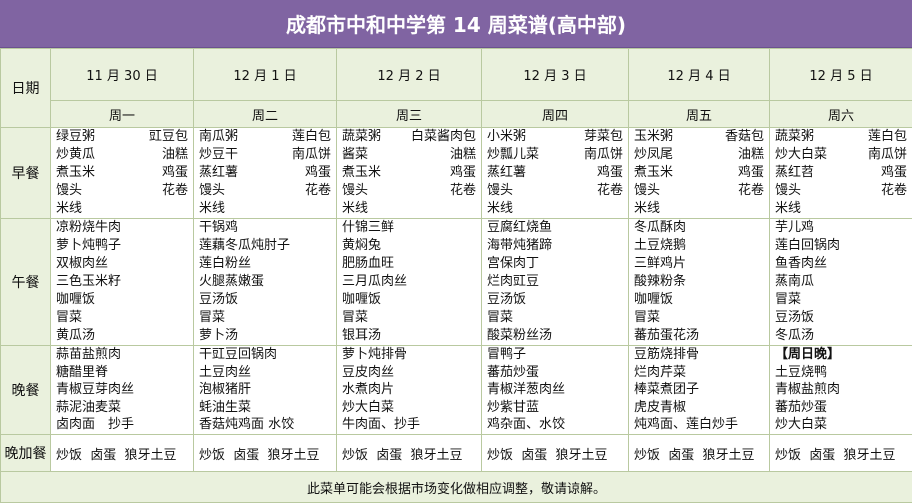  What do you see at coordinates (887, 155) in the screenshot?
I see `dish: 南瓜饼` at bounding box center [887, 155].